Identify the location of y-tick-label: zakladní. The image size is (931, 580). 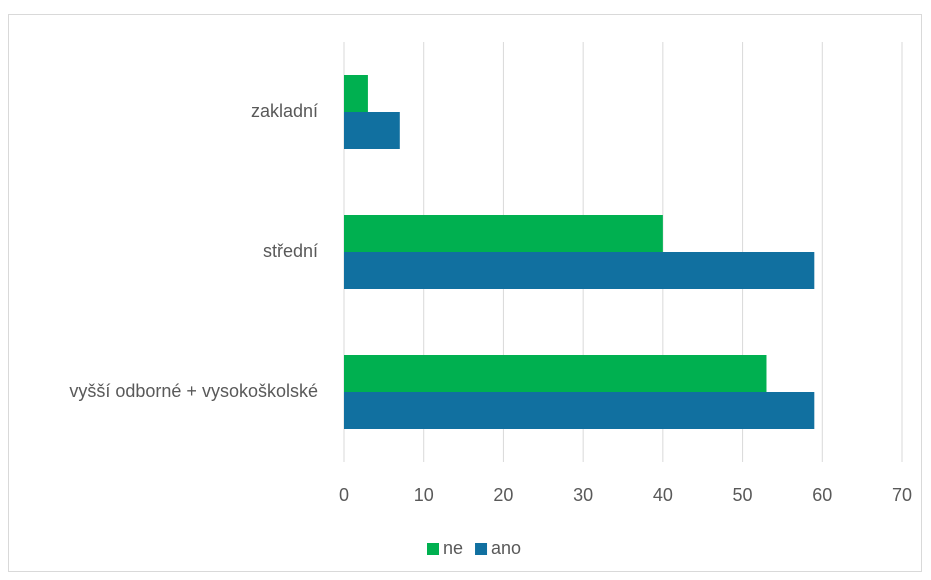
(284, 111).